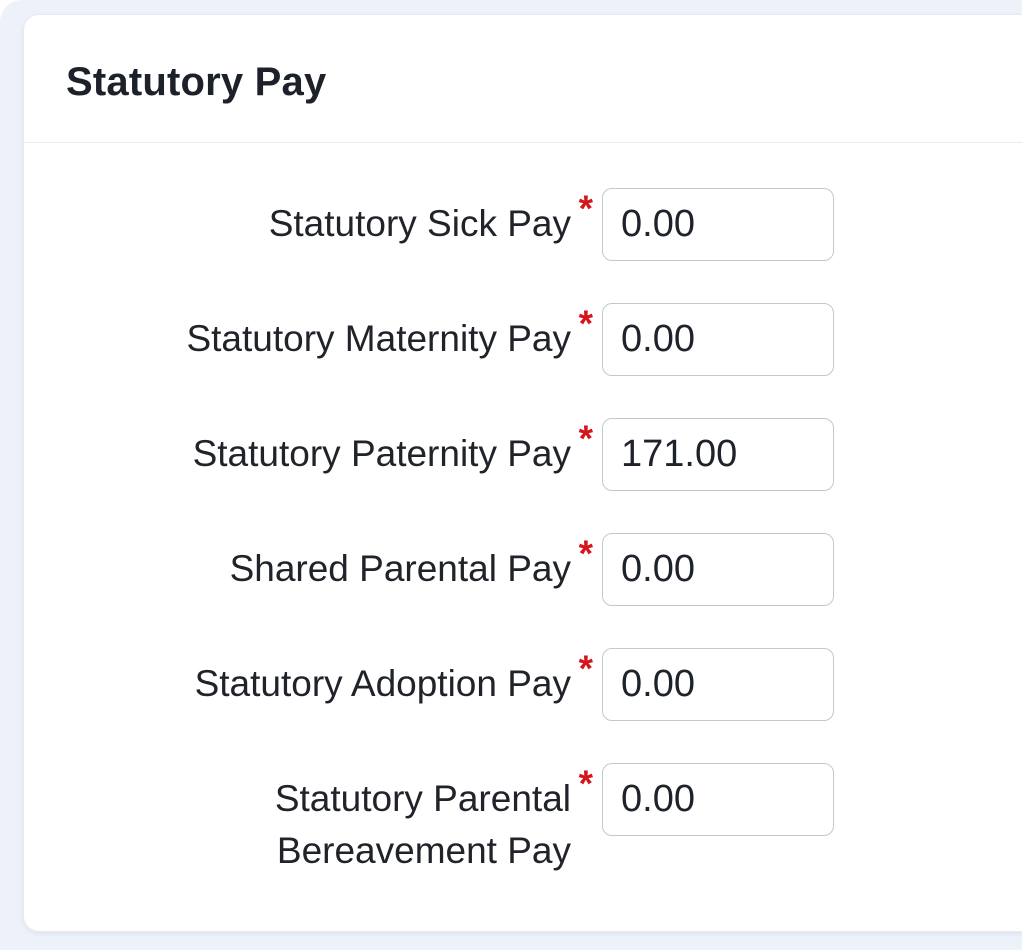  I want to click on form-field-row: Statutory Adoption Pay *, so click(532, 684).